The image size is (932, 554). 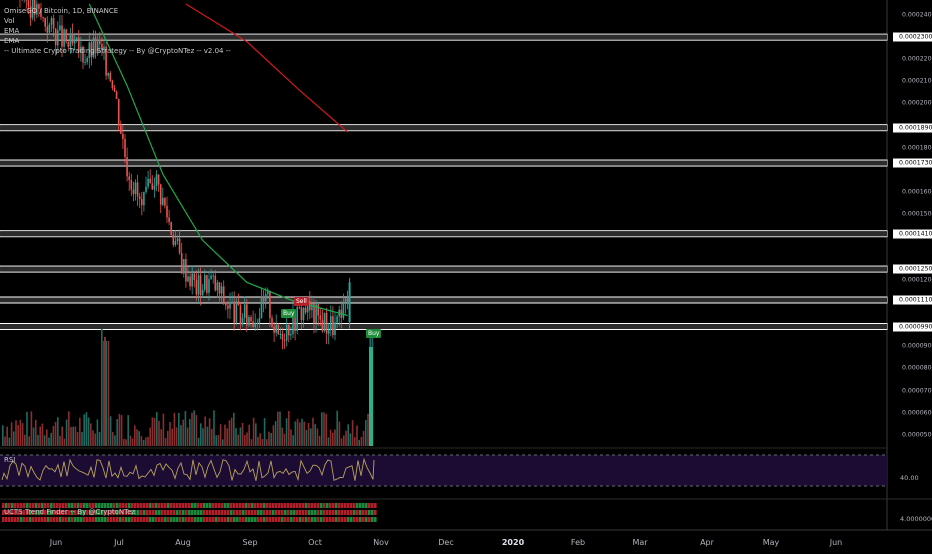 What do you see at coordinates (12, 41) in the screenshot?
I see `indicator-ema-2: EMA` at bounding box center [12, 41].